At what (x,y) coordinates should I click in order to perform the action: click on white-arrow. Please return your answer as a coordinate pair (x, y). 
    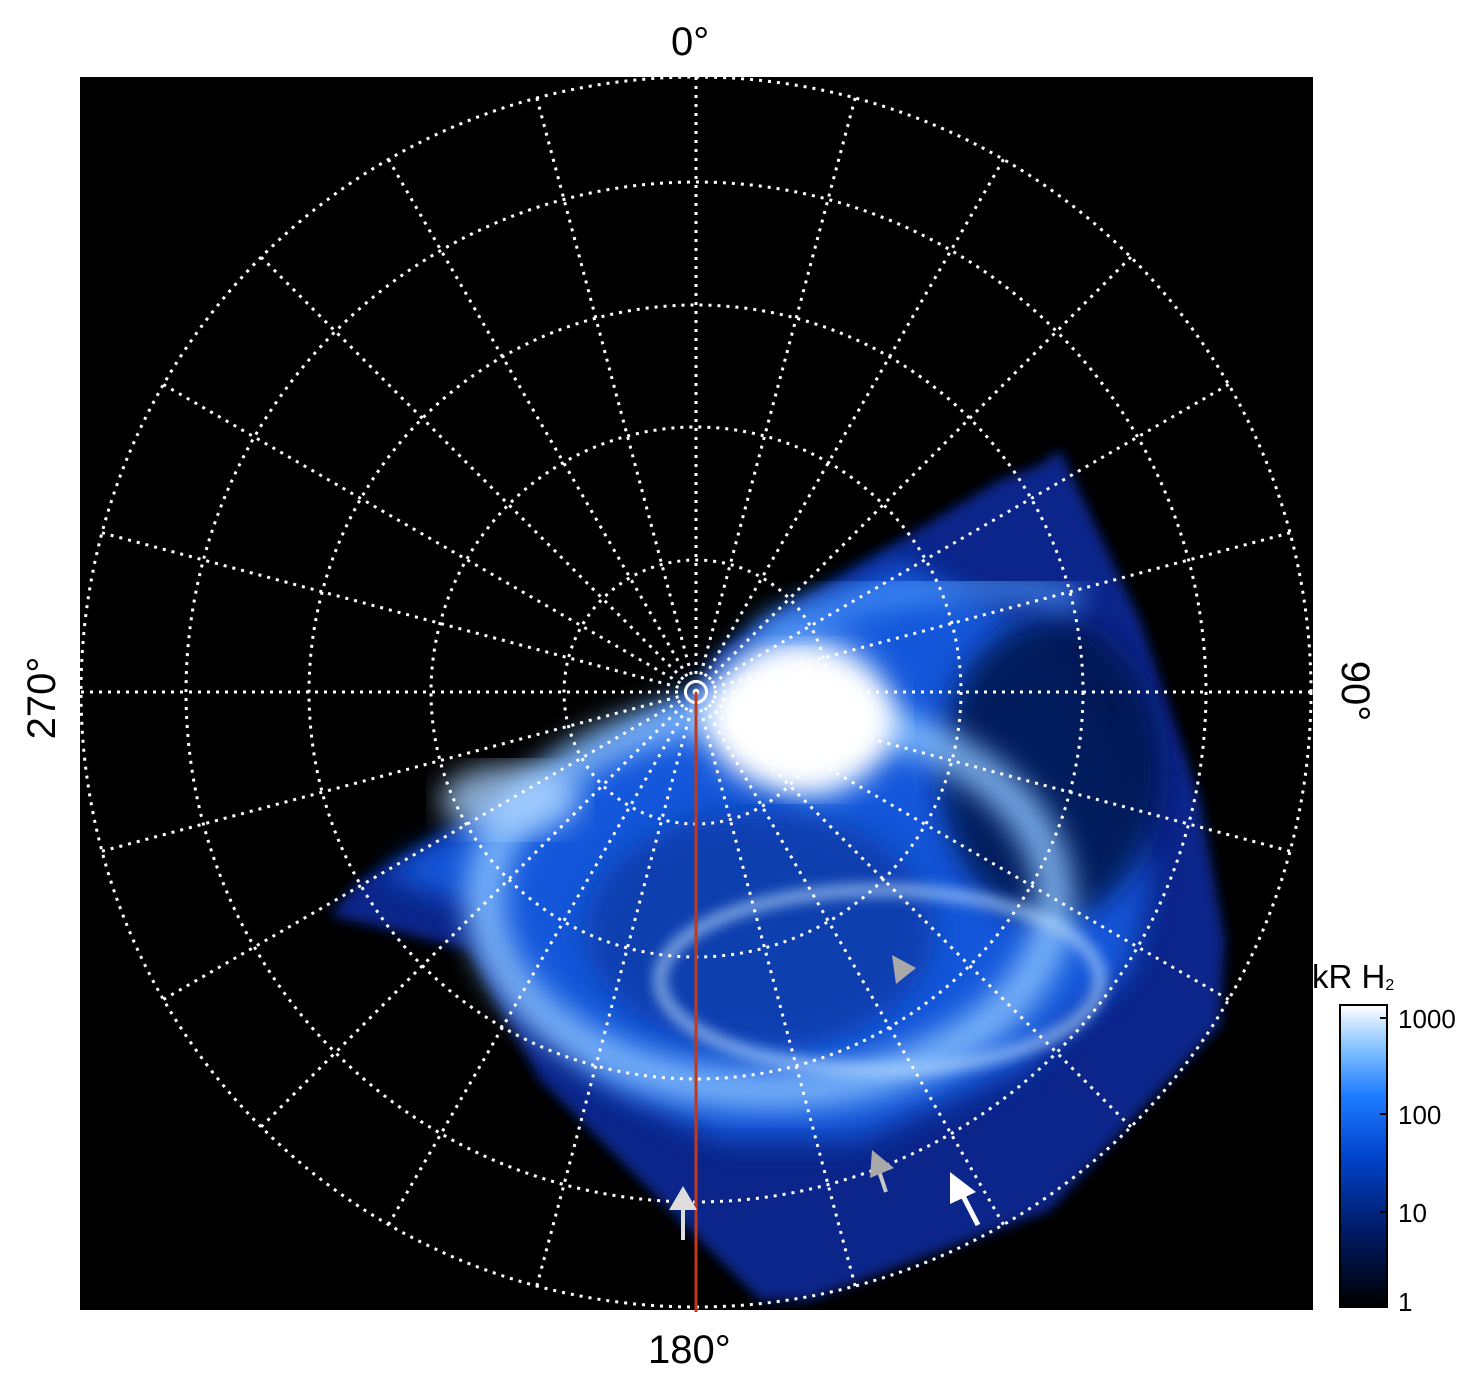
    Looking at the image, I should click on (965, 1199).